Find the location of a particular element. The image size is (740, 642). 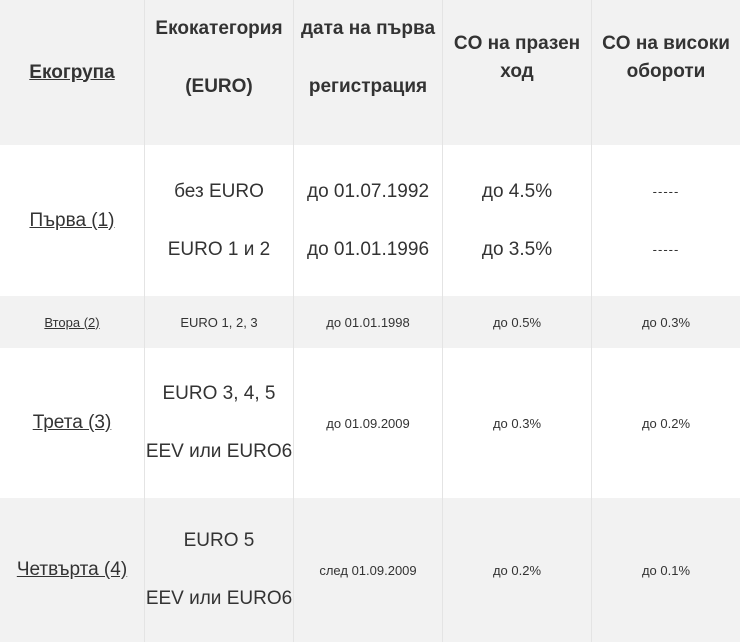

date-value: до 01.01.1998 is located at coordinates (368, 322).